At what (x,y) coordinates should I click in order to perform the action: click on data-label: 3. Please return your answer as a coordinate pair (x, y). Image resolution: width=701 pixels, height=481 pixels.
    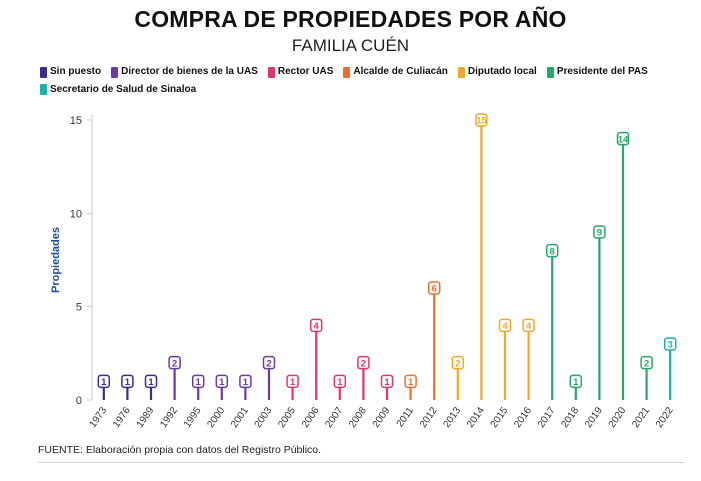
    Looking at the image, I should click on (670, 345).